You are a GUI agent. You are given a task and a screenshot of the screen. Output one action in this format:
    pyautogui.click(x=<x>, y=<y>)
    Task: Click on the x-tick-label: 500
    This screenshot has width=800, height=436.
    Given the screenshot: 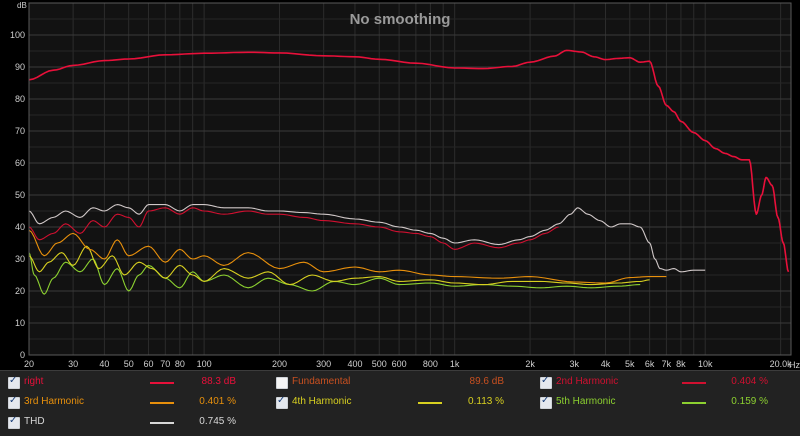 What is the action you would take?
    pyautogui.click(x=379, y=364)
    